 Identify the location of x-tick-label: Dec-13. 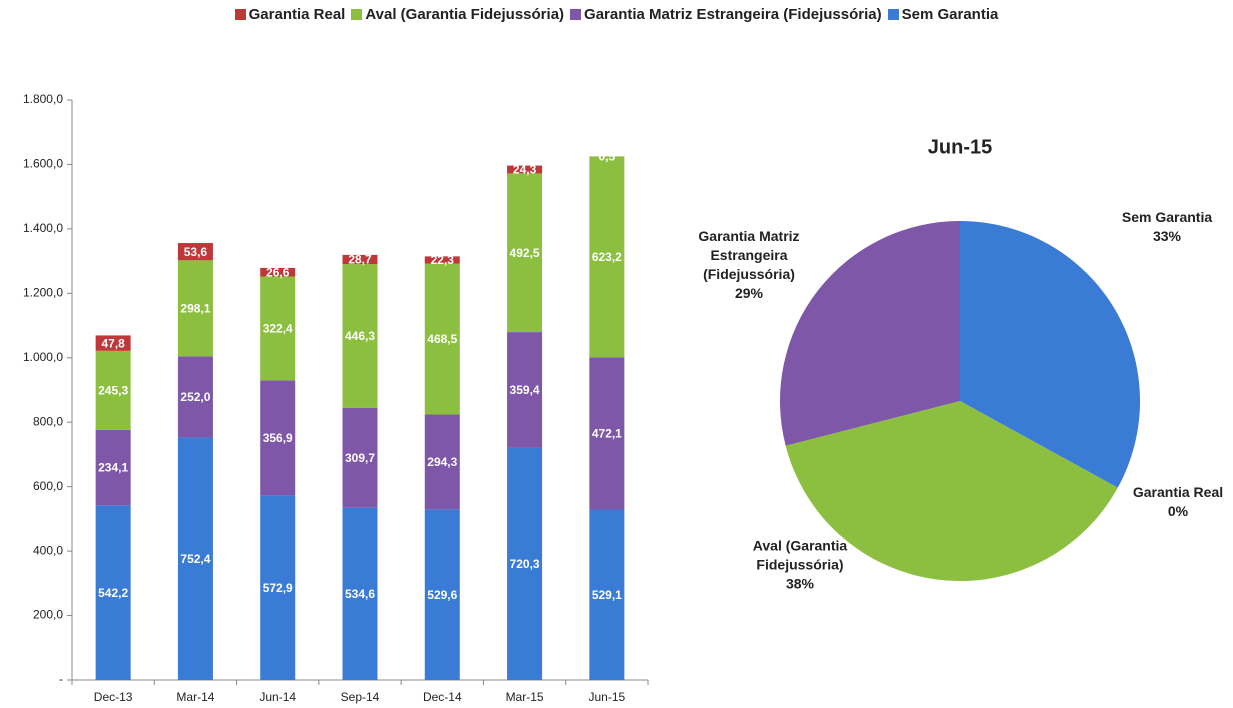
(113, 697).